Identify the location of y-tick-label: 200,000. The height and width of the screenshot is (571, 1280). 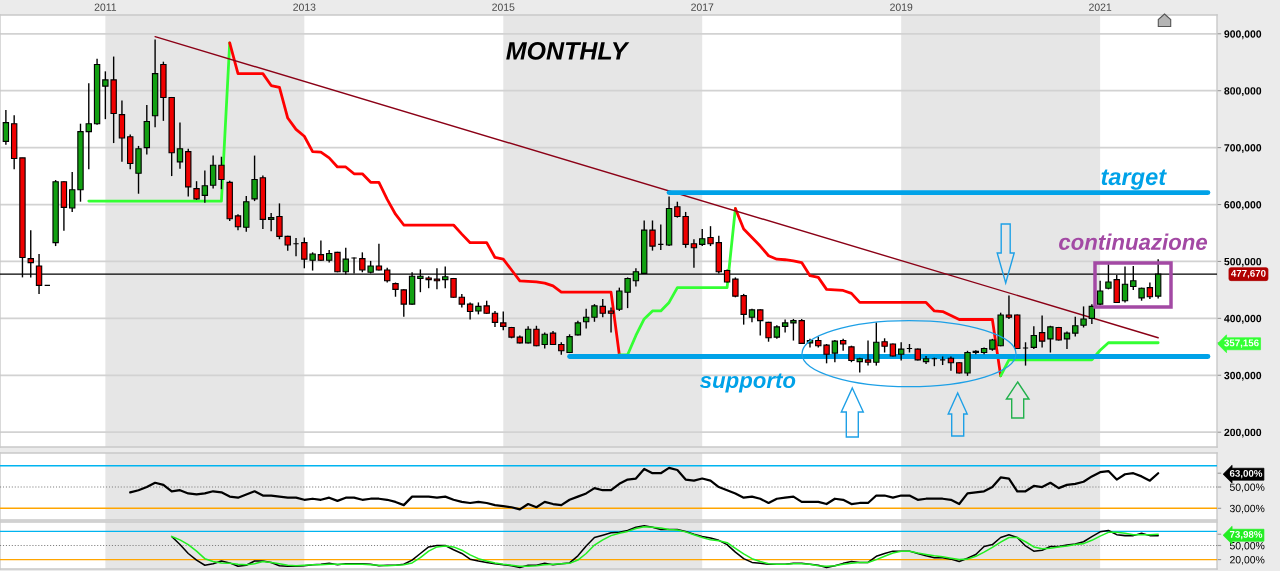
(1243, 433).